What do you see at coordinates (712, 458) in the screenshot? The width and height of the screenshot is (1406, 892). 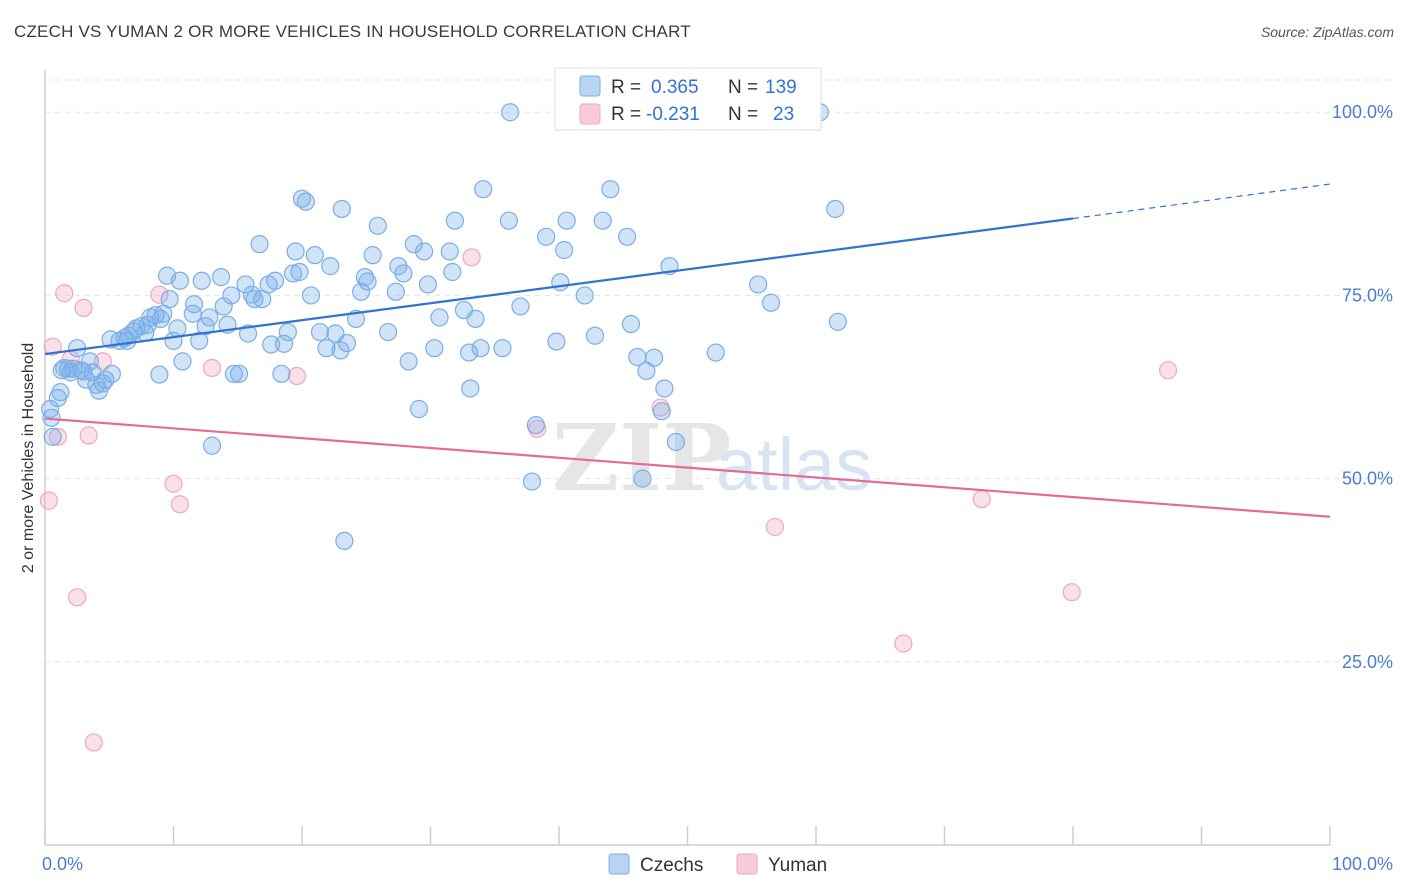 I see `watermark: ZIP atlas` at bounding box center [712, 458].